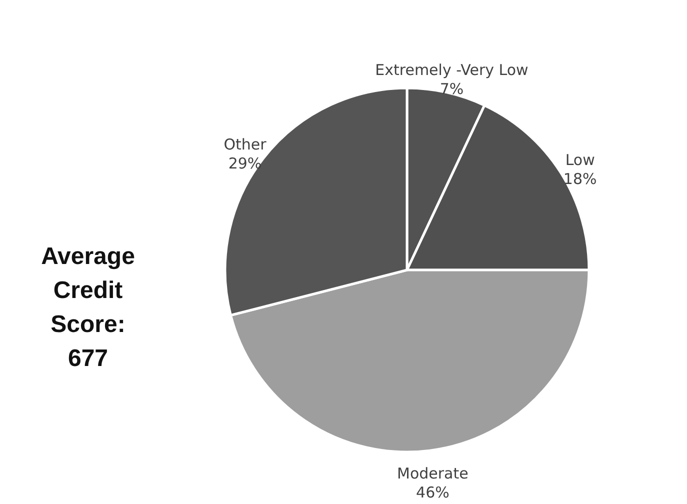 The height and width of the screenshot is (504, 687). Describe the element at coordinates (580, 160) in the screenshot. I see `slice-label: Low` at that location.